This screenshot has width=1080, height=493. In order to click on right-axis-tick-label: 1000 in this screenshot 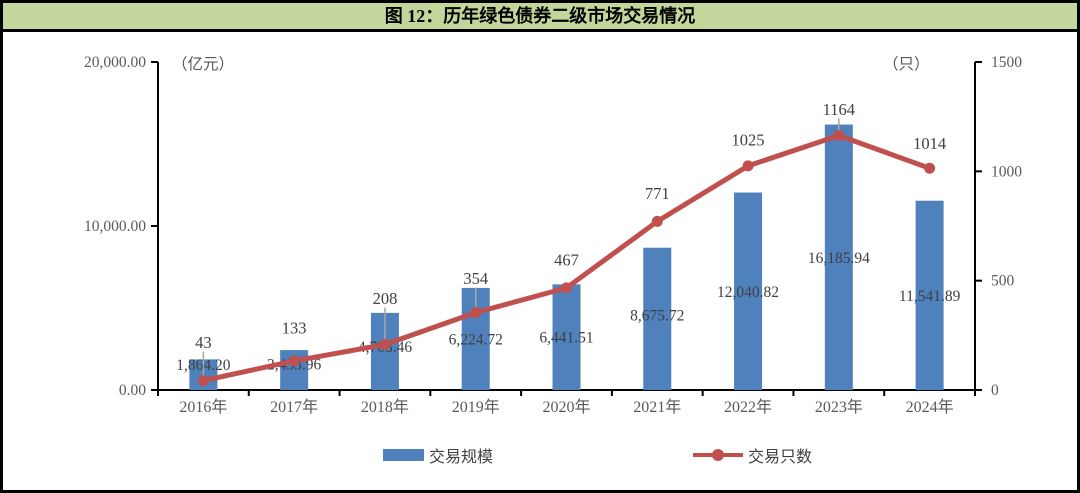, I will do `click(1006, 171)`.